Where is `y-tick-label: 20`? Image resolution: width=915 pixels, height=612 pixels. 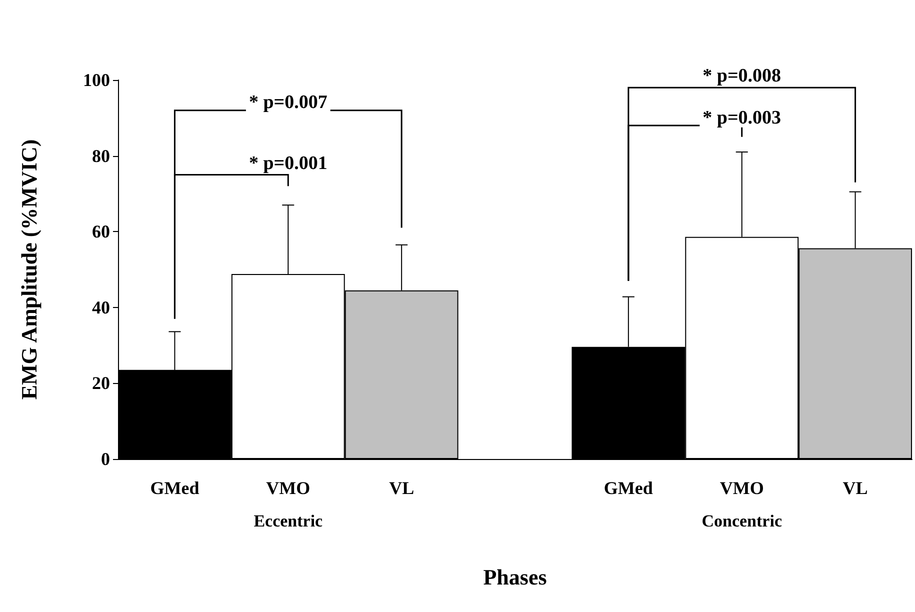 y-tick-label: 20 is located at coordinates (101, 383).